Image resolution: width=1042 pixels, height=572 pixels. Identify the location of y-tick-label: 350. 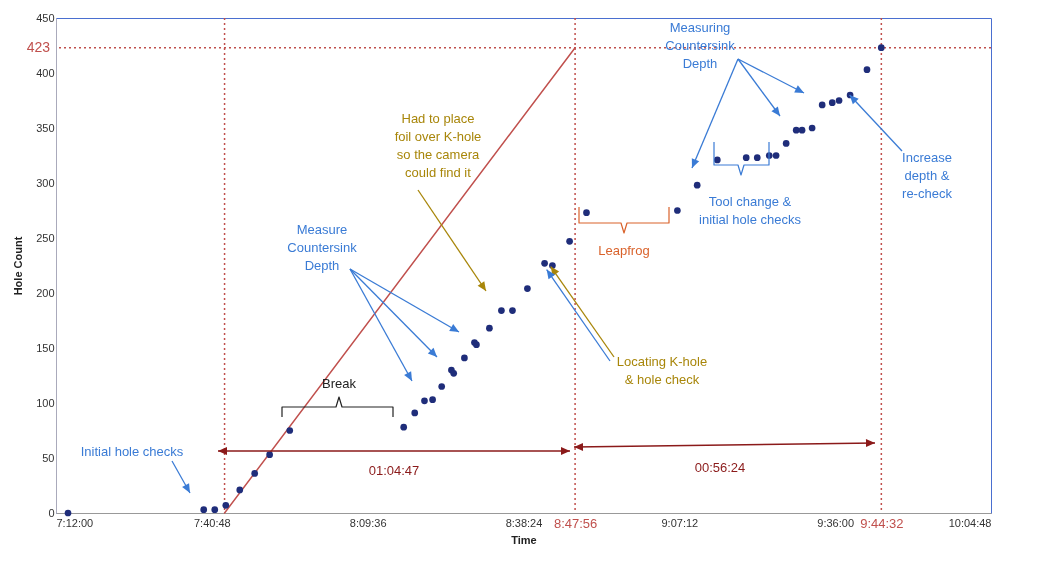
(45, 127).